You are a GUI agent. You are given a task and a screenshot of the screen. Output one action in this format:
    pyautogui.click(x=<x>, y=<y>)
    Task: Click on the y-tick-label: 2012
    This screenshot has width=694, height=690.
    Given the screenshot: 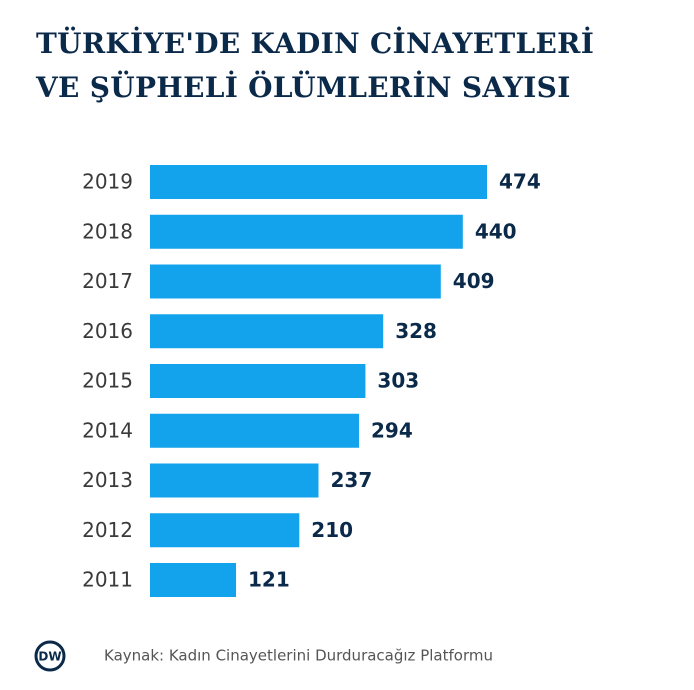 What is the action you would take?
    pyautogui.click(x=107, y=530)
    